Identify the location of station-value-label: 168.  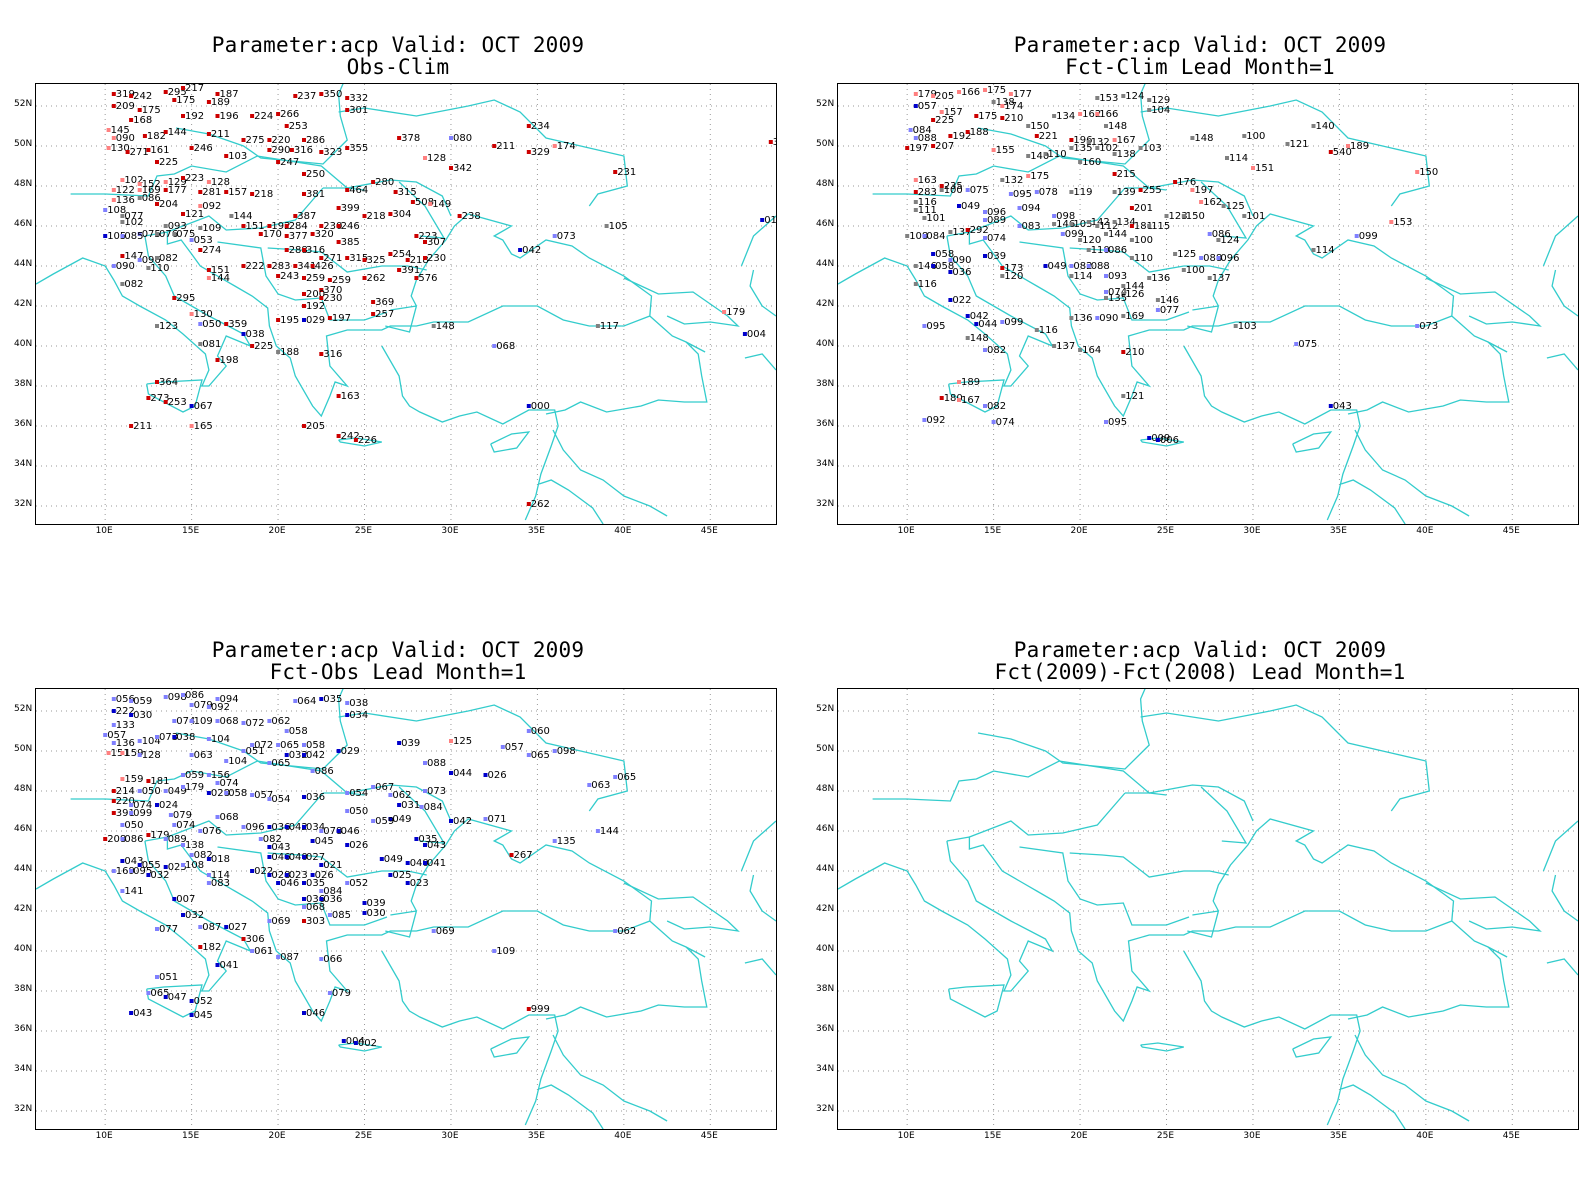
(142, 120).